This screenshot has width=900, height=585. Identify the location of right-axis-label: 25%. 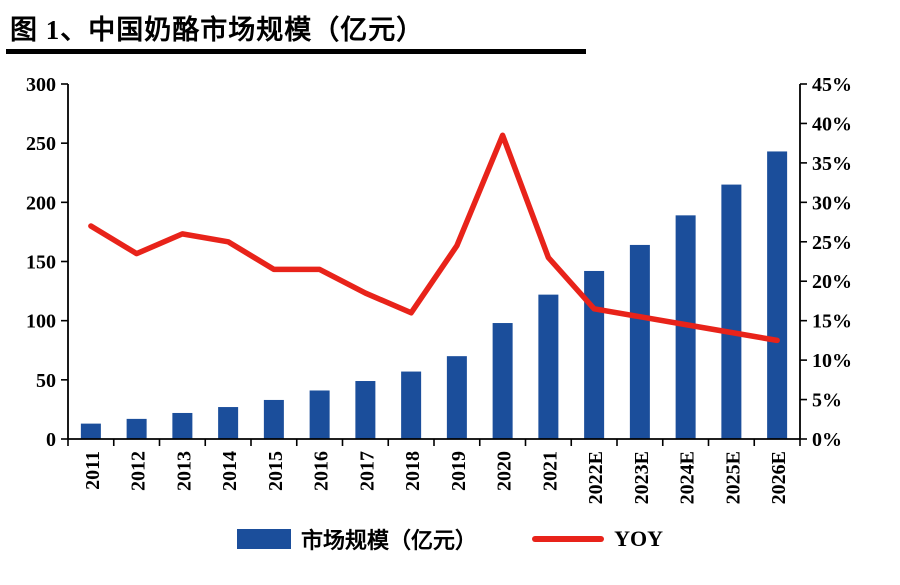
(832, 243).